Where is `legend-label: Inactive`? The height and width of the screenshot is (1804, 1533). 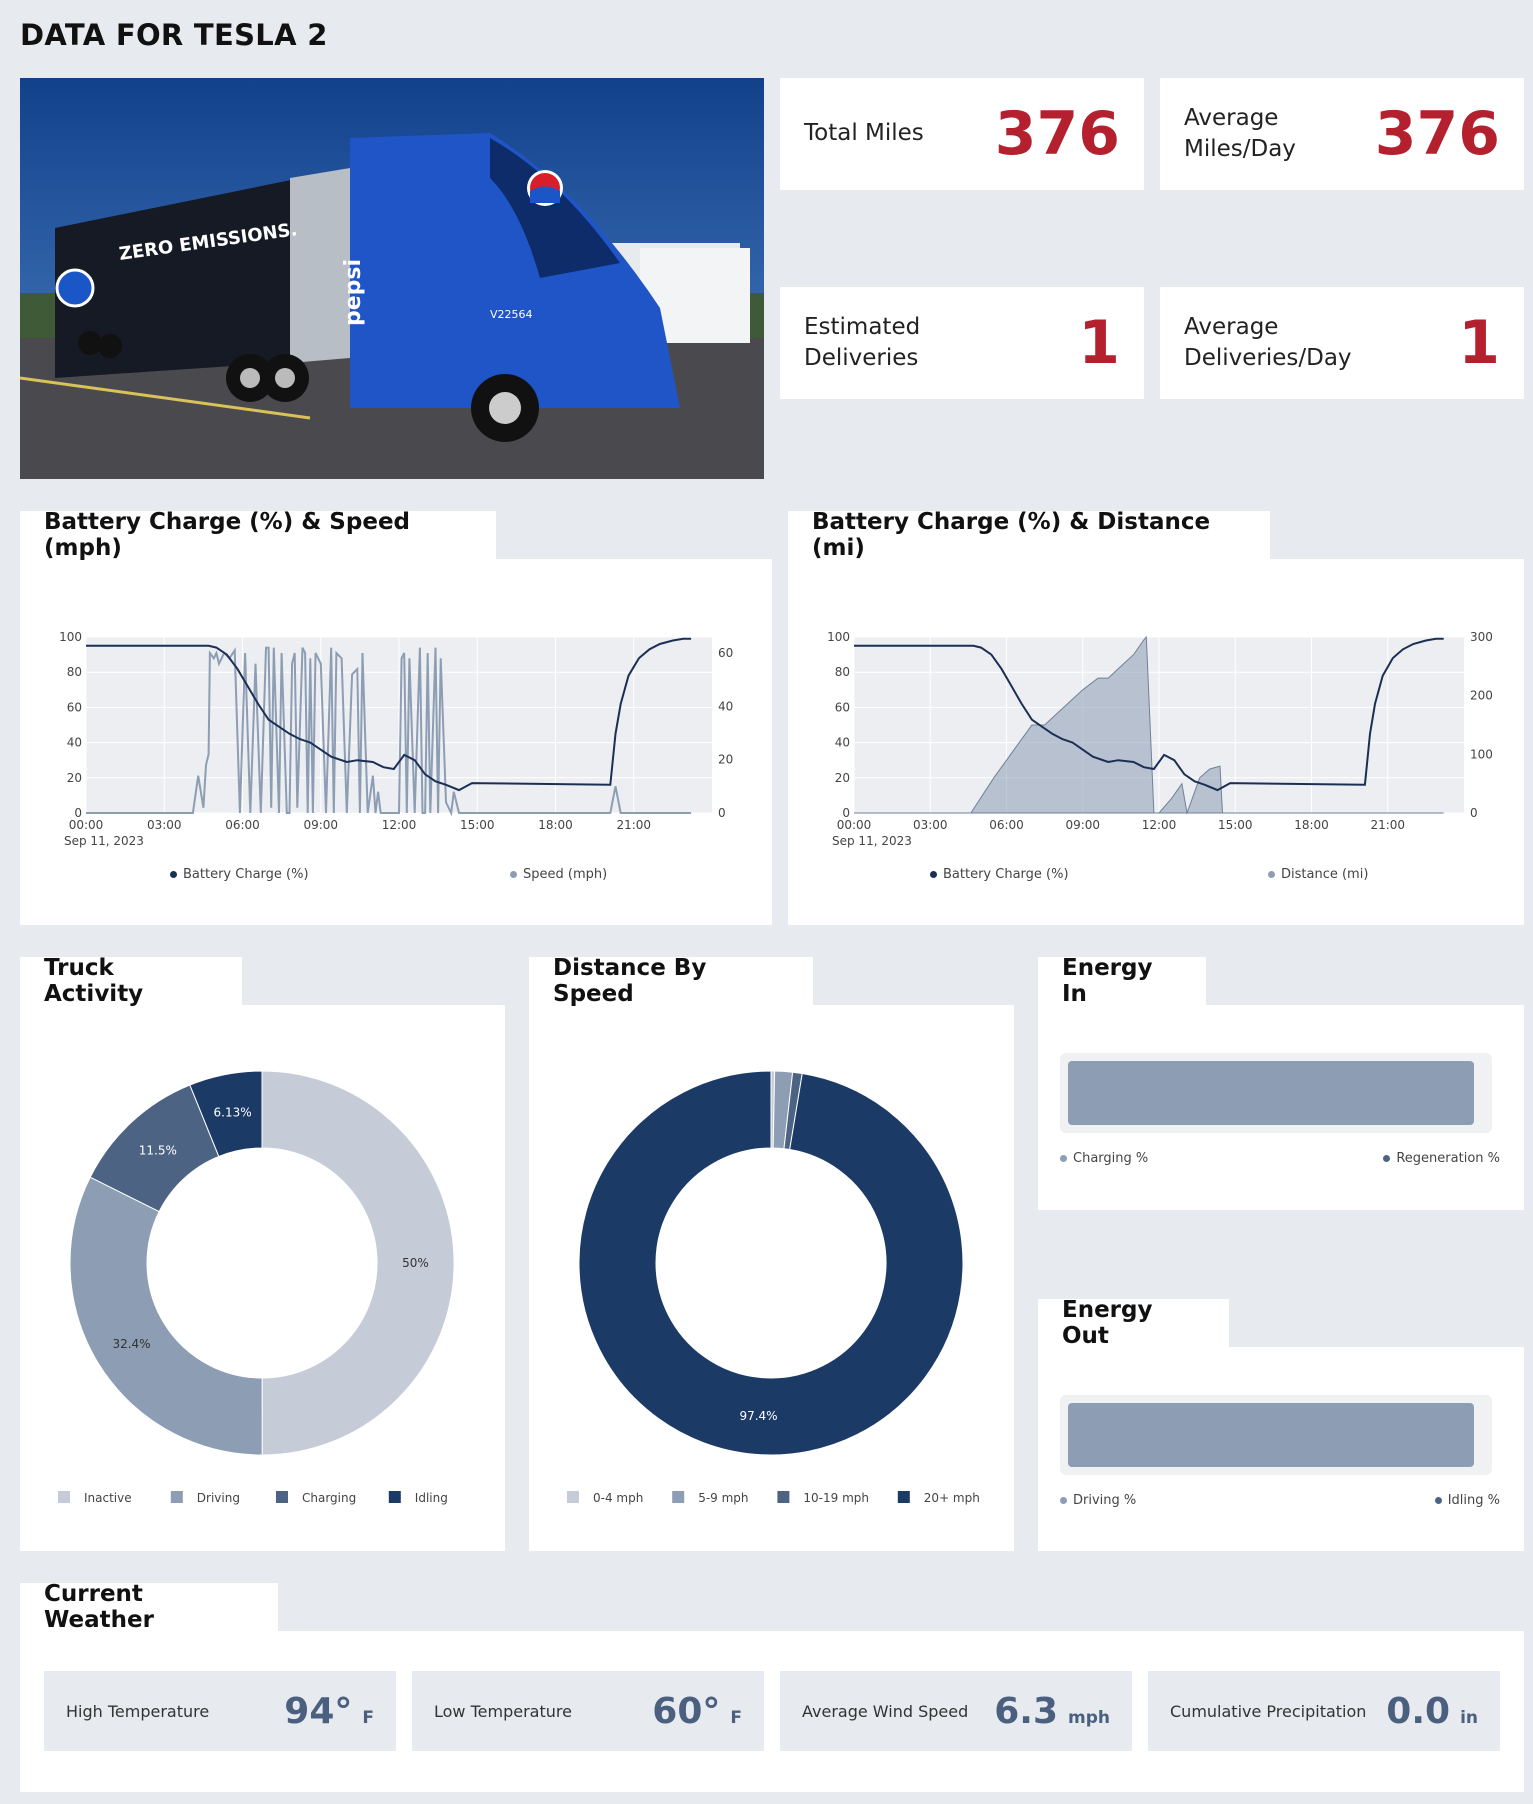
legend-label: Inactive is located at coordinates (108, 1498).